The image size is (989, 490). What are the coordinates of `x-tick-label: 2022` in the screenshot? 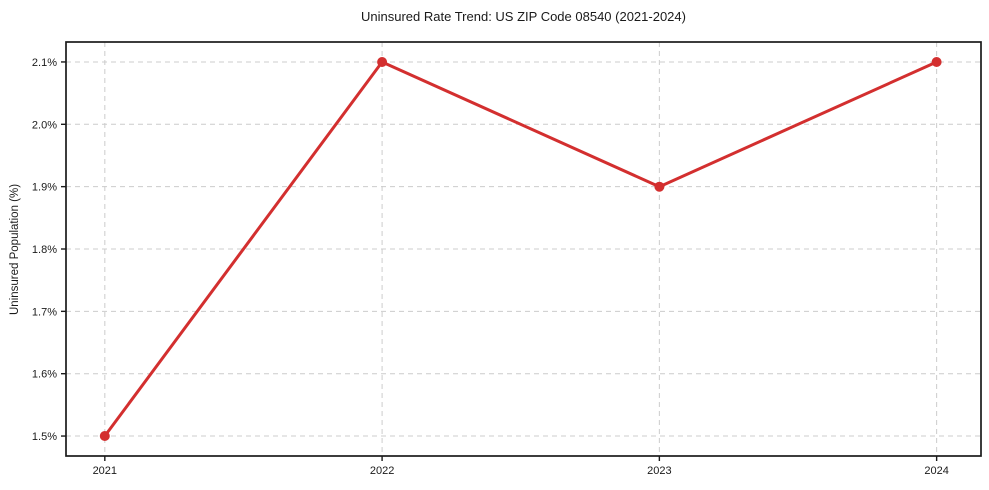 It's located at (382, 471).